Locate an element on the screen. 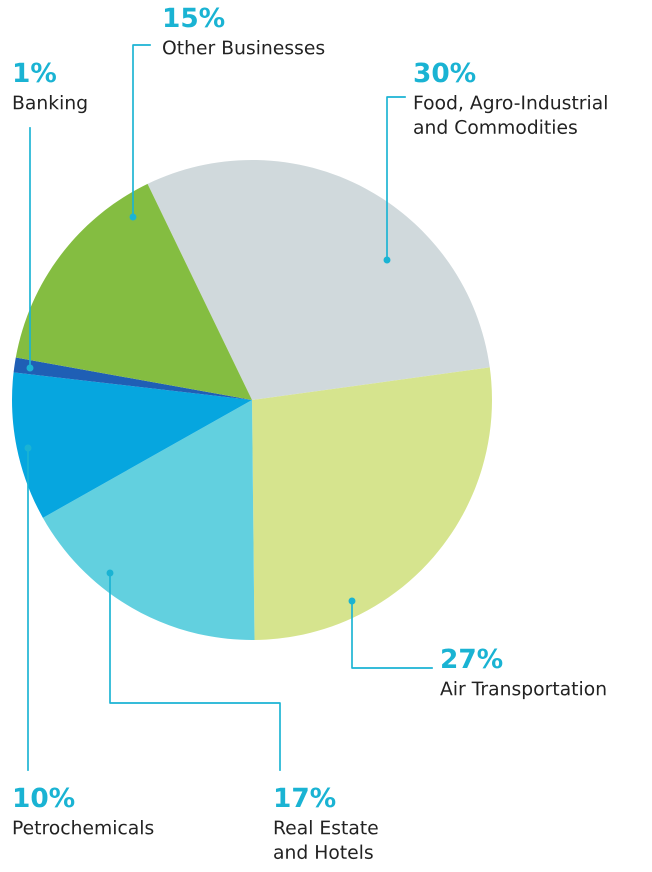 Image resolution: width=652 pixels, height=872 pixels. data-label: 27% is located at coordinates (472, 658).